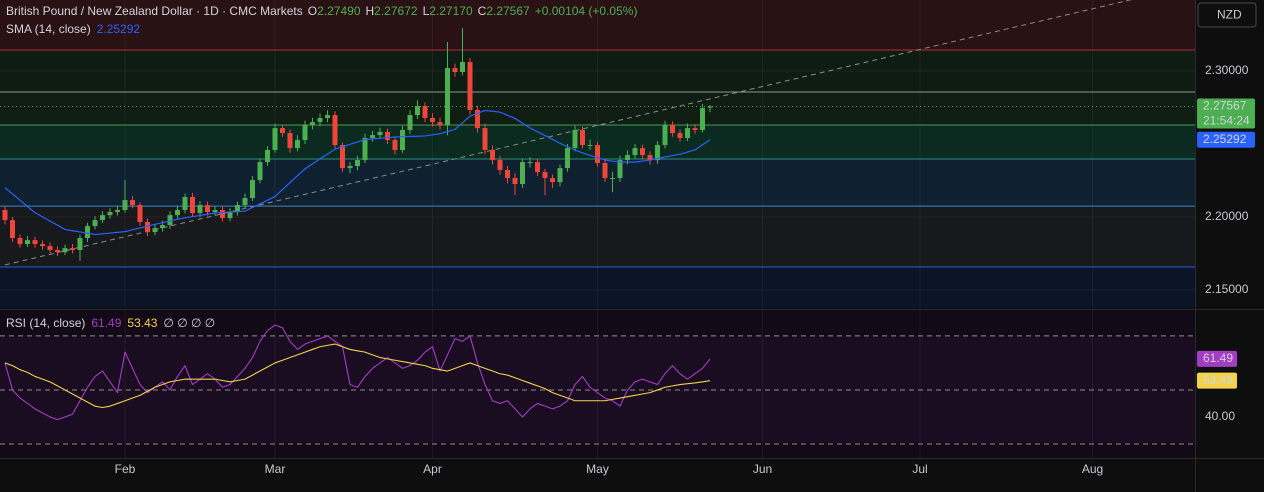 Image resolution: width=1264 pixels, height=492 pixels. Describe the element at coordinates (1220, 416) in the screenshot. I see `rsi-tick-label: 40.00` at that location.